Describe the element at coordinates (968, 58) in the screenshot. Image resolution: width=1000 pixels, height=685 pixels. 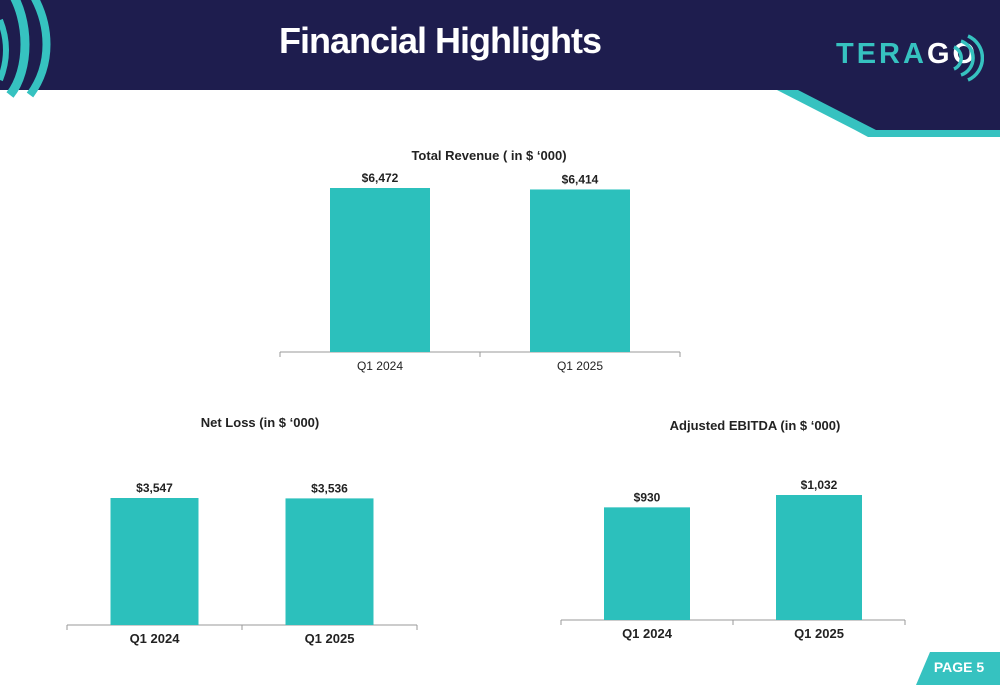
I see `signal-waves-icon` at that location.